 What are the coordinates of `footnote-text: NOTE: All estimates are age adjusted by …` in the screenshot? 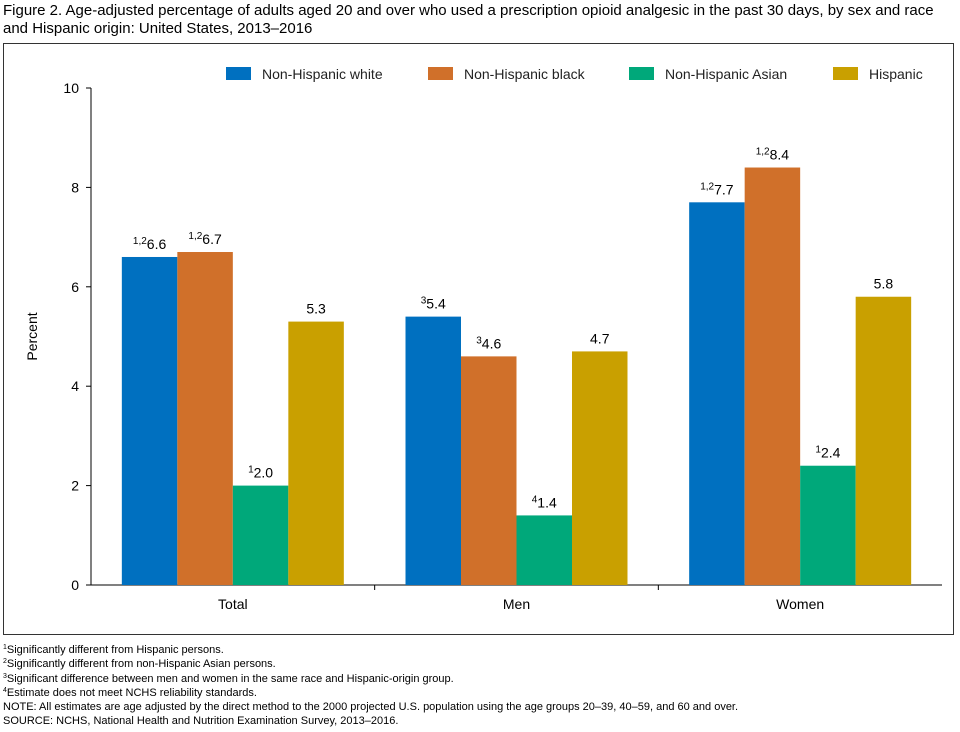 It's located at (371, 707).